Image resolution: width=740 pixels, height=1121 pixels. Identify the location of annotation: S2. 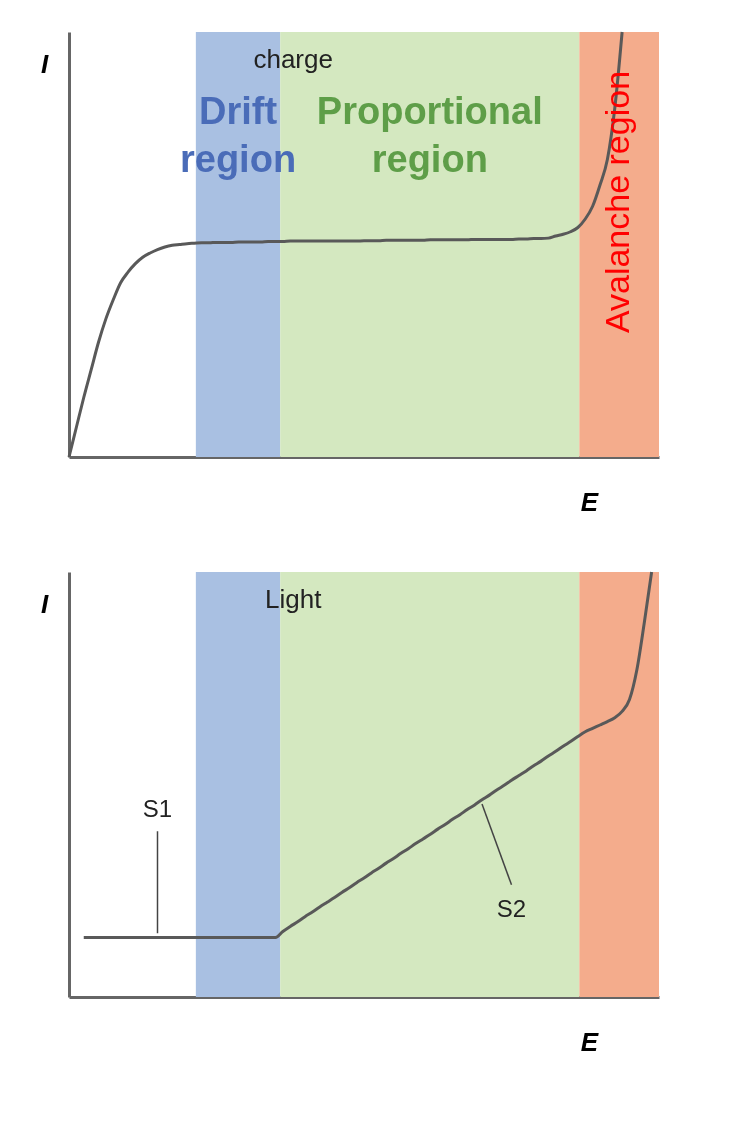
(511, 909).